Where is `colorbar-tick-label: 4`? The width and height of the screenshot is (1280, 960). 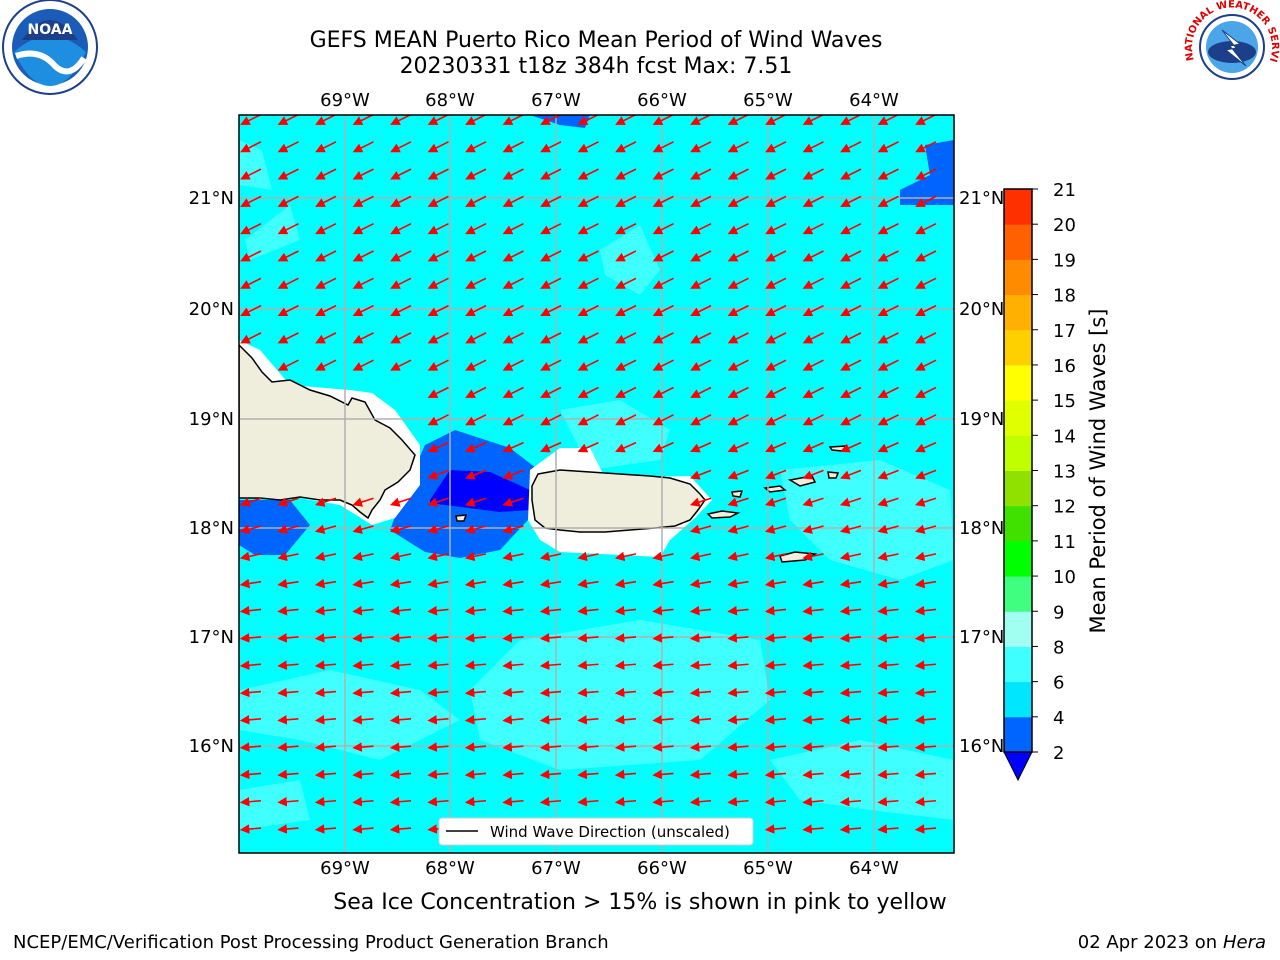 colorbar-tick-label: 4 is located at coordinates (1058, 718).